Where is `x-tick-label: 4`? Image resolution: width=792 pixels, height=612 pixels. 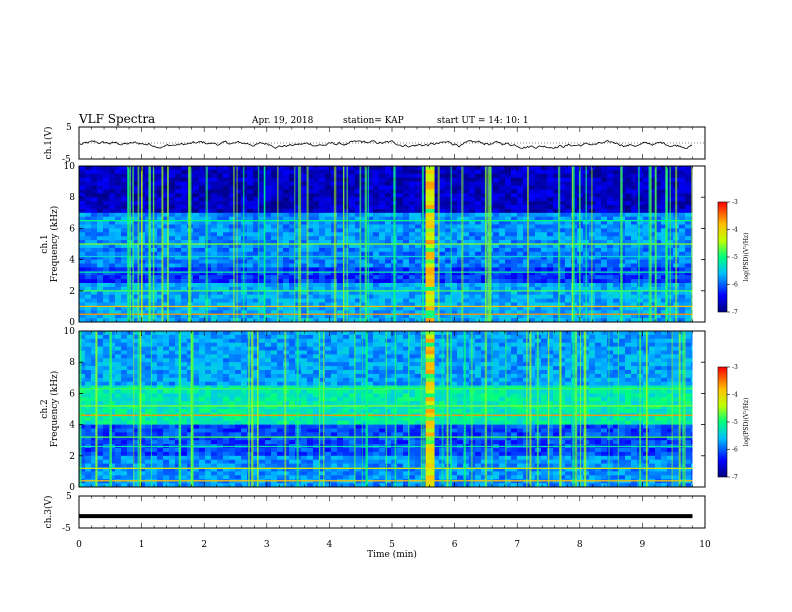
x-tick-label: 4 is located at coordinates (330, 545).